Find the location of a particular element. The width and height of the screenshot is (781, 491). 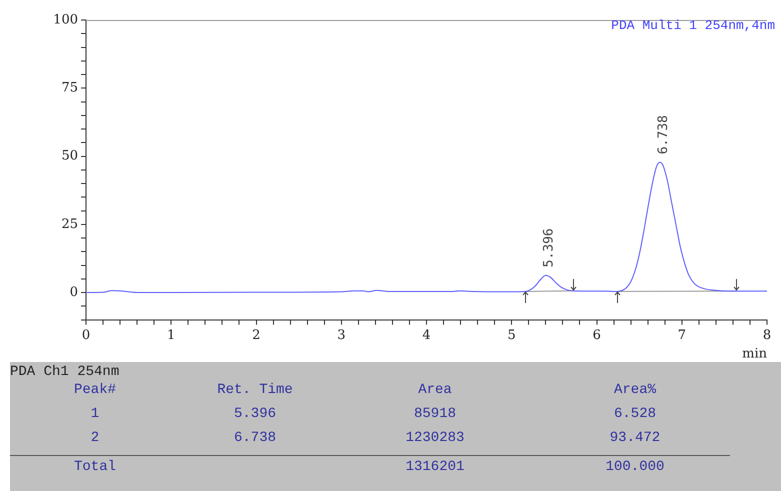

x-tick-label: 7 is located at coordinates (682, 335).